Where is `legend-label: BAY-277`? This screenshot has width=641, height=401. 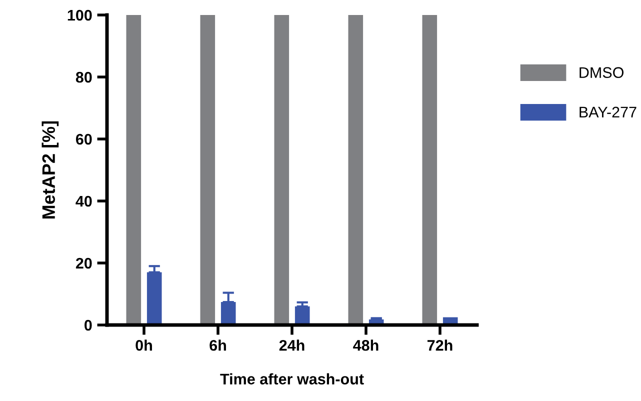
legend-label: BAY-277 is located at coordinates (608, 112).